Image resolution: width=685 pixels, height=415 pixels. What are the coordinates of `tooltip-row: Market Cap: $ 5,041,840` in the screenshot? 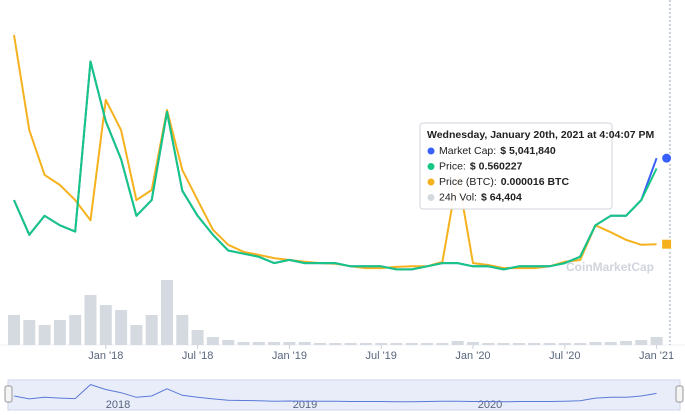 It's located at (497, 151).